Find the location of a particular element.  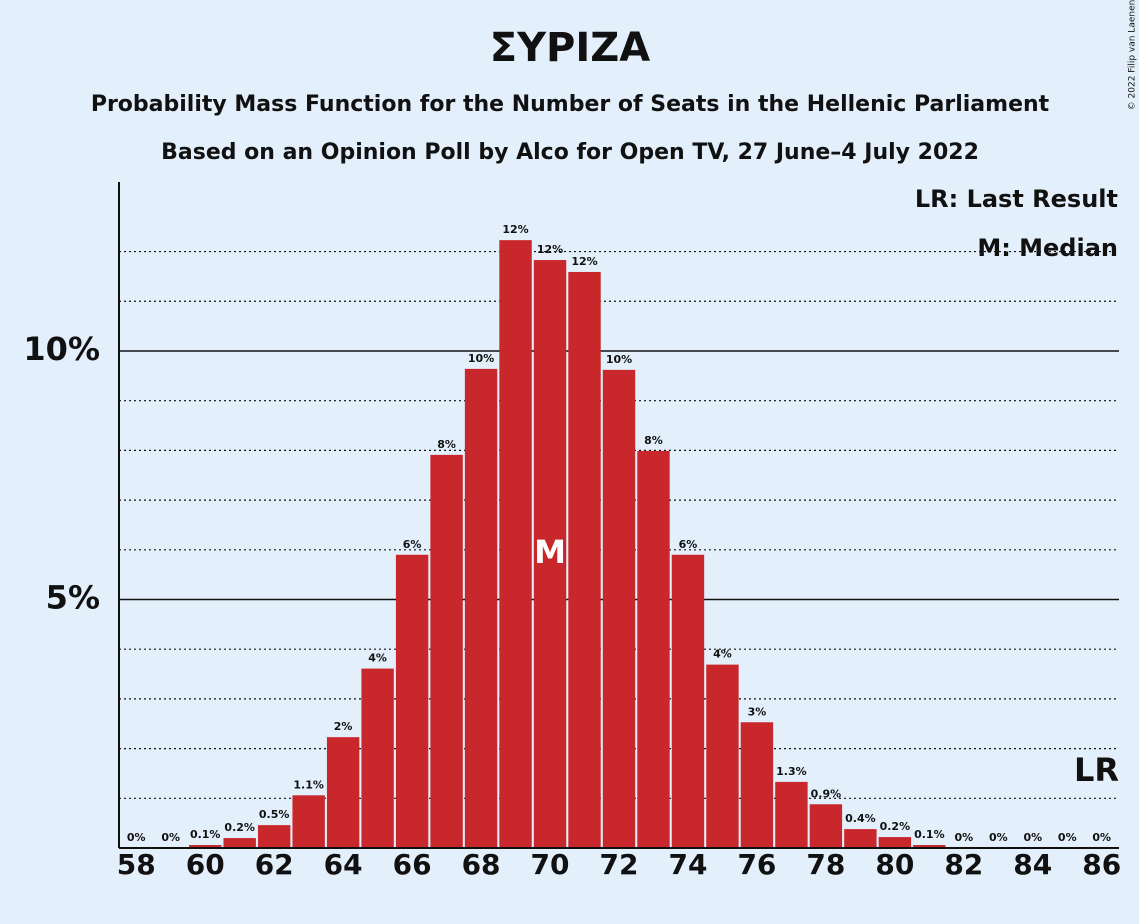

x-tick-label: 76 is located at coordinates (756, 864).